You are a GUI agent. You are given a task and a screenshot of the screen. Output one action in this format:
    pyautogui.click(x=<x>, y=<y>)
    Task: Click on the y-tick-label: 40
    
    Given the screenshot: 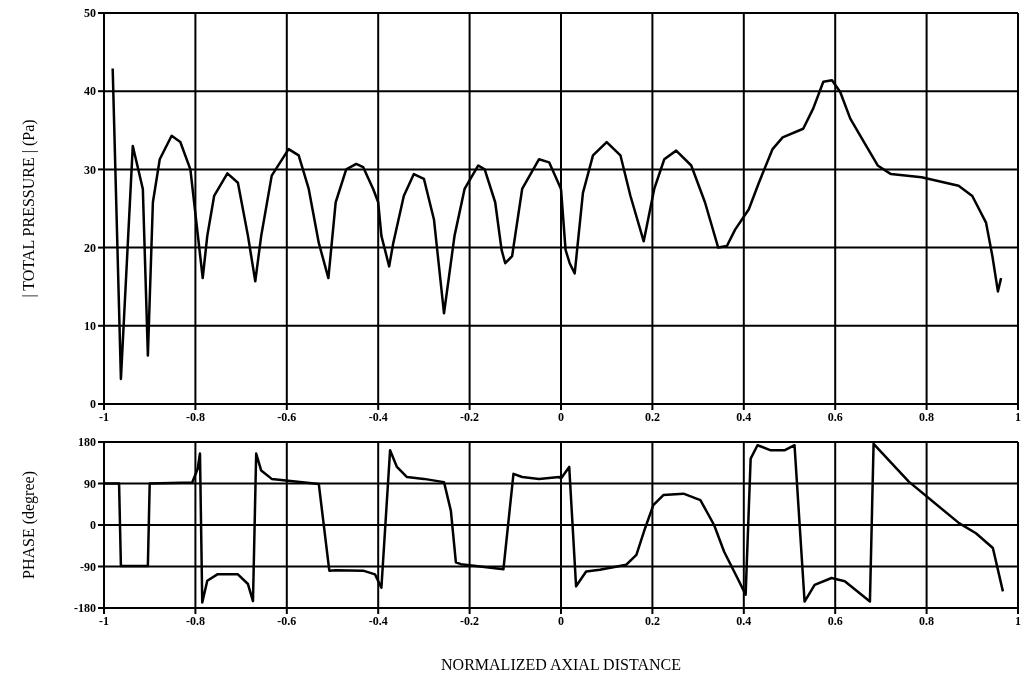 What is the action you would take?
    pyautogui.click(x=90, y=91)
    